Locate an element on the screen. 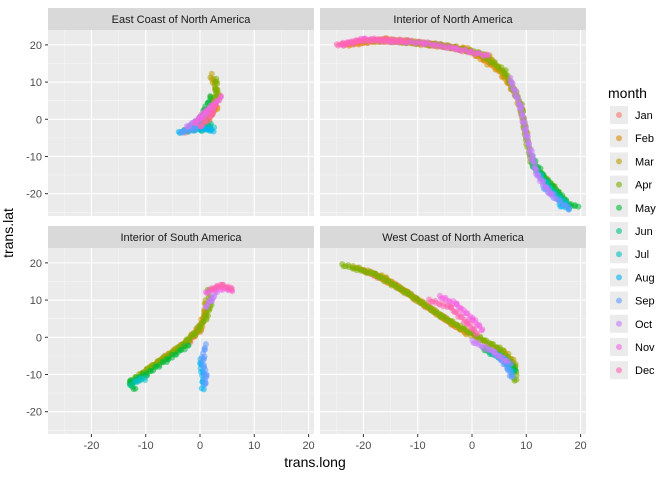 Image resolution: width=672 pixels, height=480 pixels. facet-title: Interior of South America is located at coordinates (181, 238).